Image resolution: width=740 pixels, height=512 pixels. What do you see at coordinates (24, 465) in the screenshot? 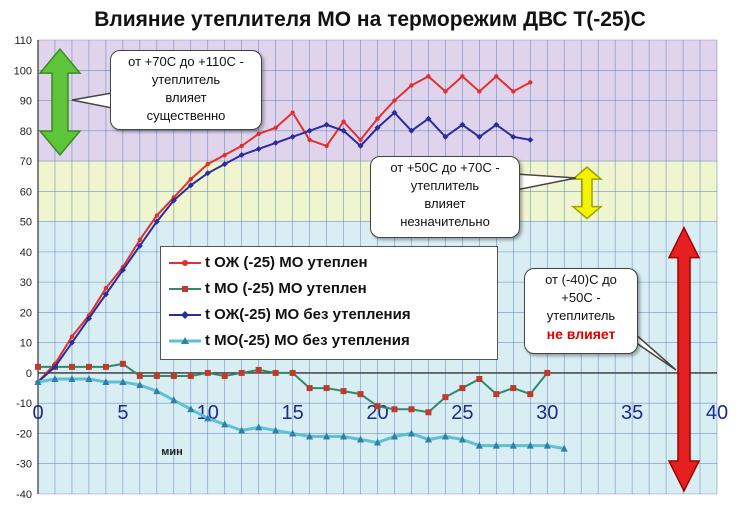
I see `y-tick-label: -30` at bounding box center [24, 465].